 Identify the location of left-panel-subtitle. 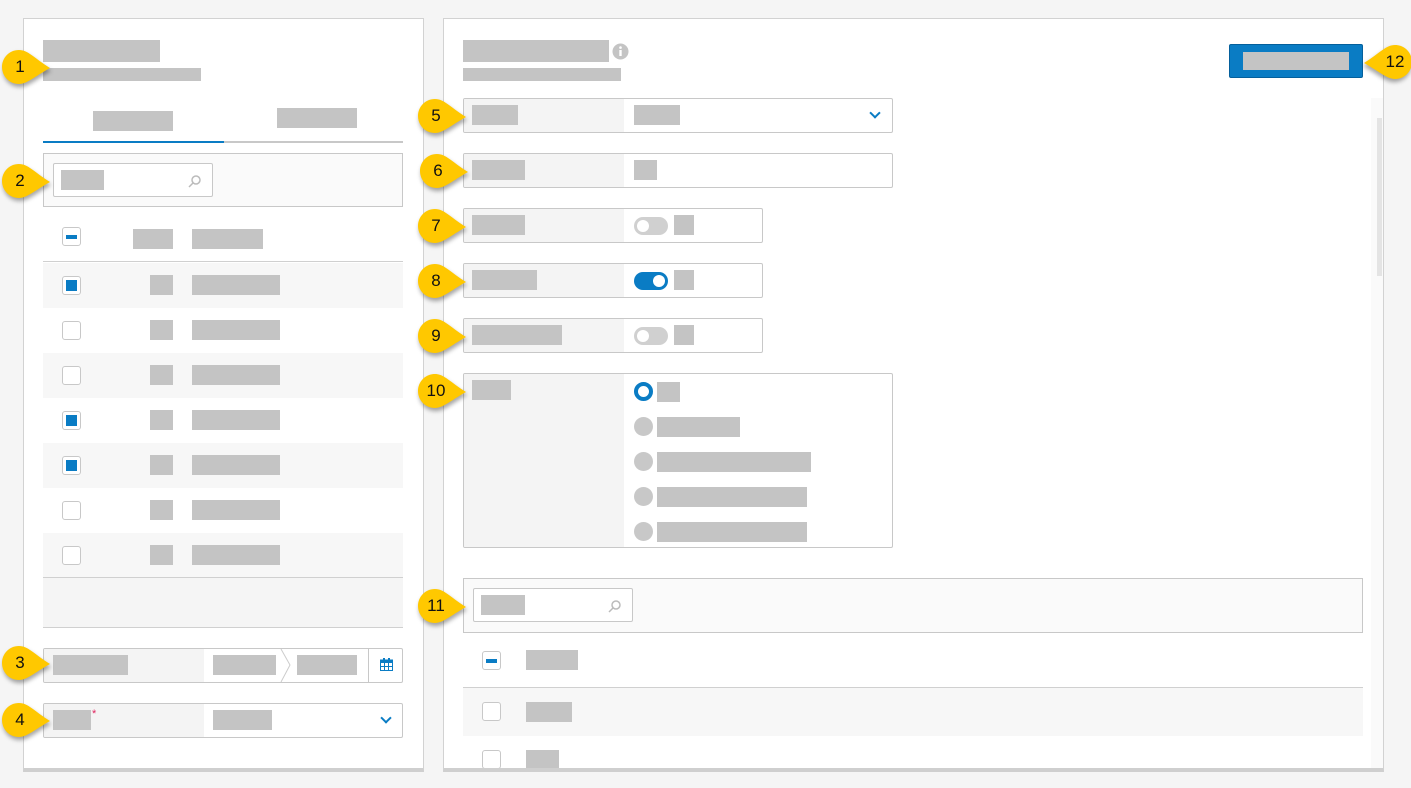
(122, 74).